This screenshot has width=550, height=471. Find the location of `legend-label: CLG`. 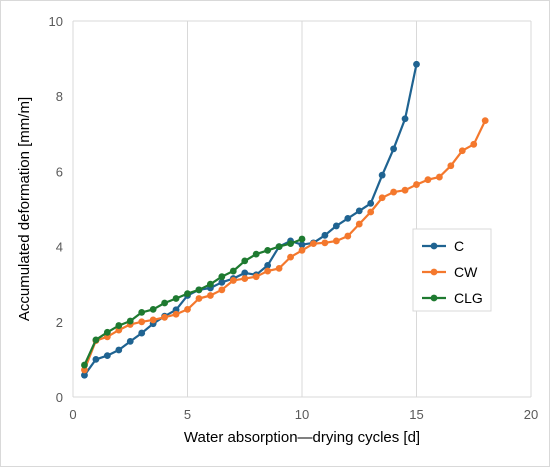

legend-label: CLG is located at coordinates (468, 298).